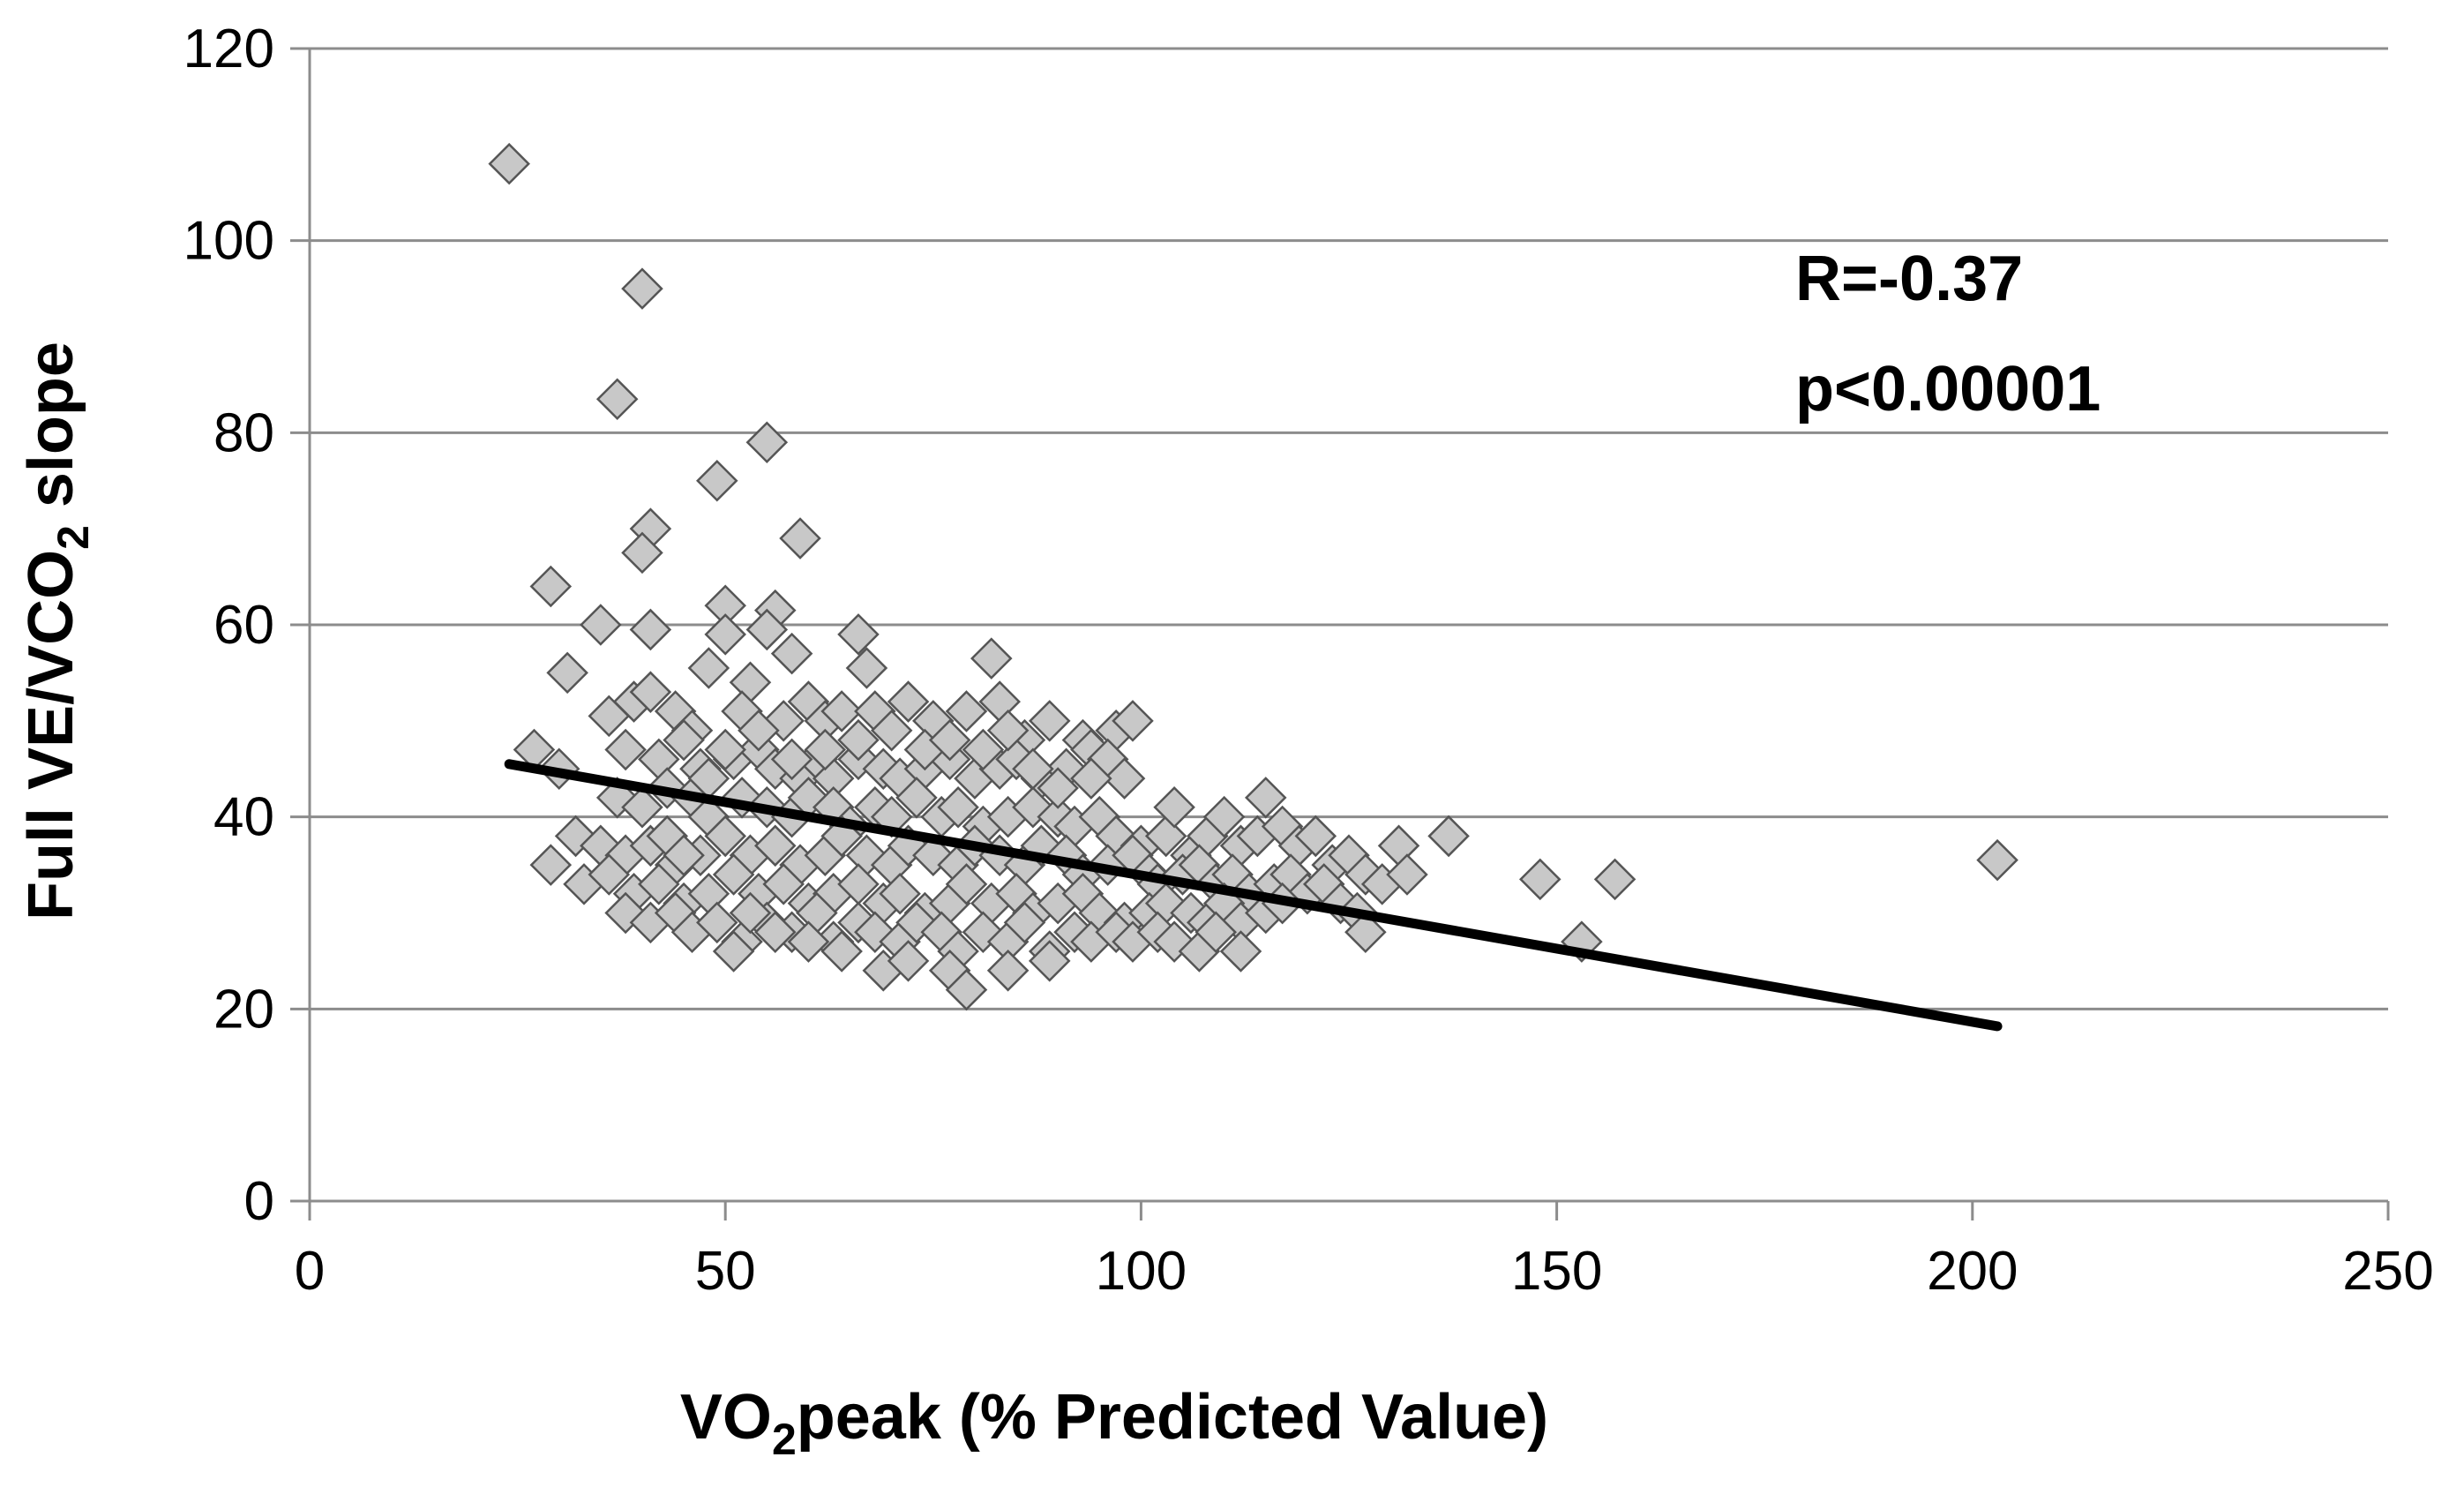 This screenshot has width=2464, height=1487. What do you see at coordinates (1972, 1271) in the screenshot?
I see `x-tick-label-200: 200` at bounding box center [1972, 1271].